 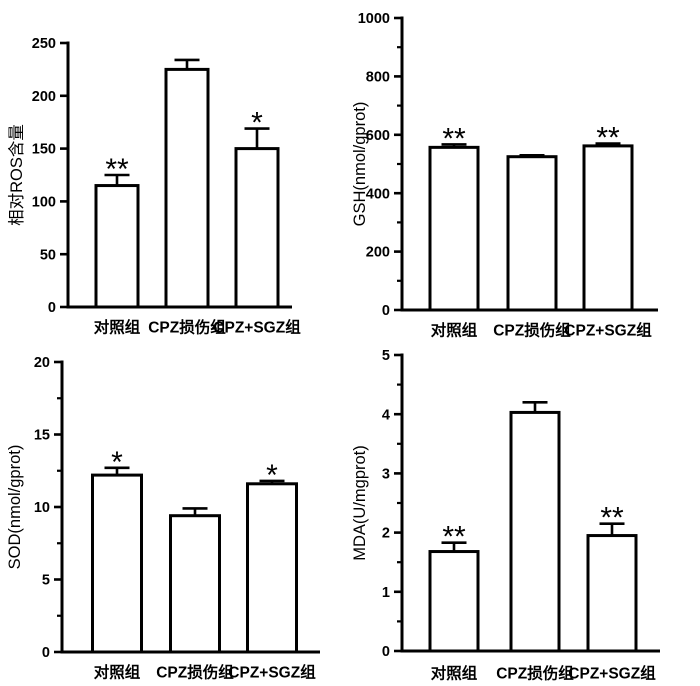 I want to click on y-tick-label: 1000, so click(x=374, y=19).